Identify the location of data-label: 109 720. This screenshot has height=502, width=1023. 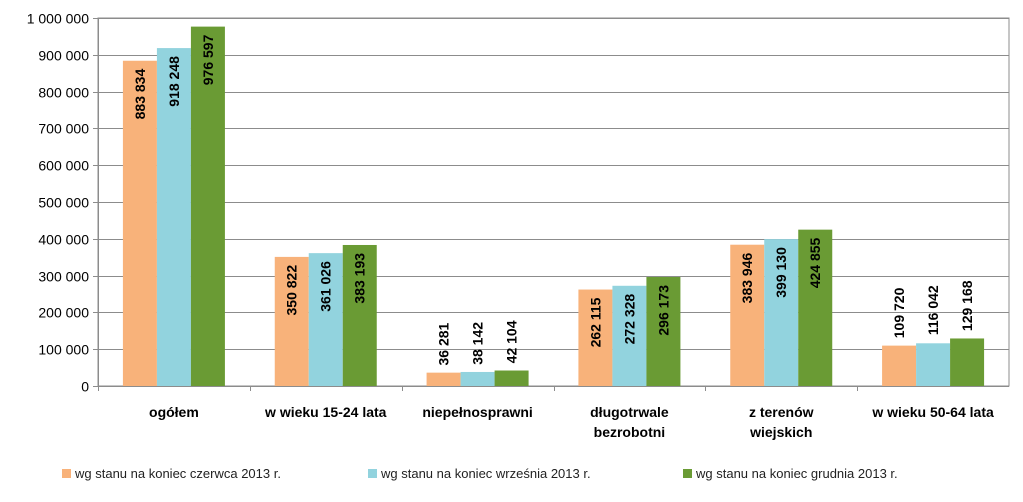
(899, 312).